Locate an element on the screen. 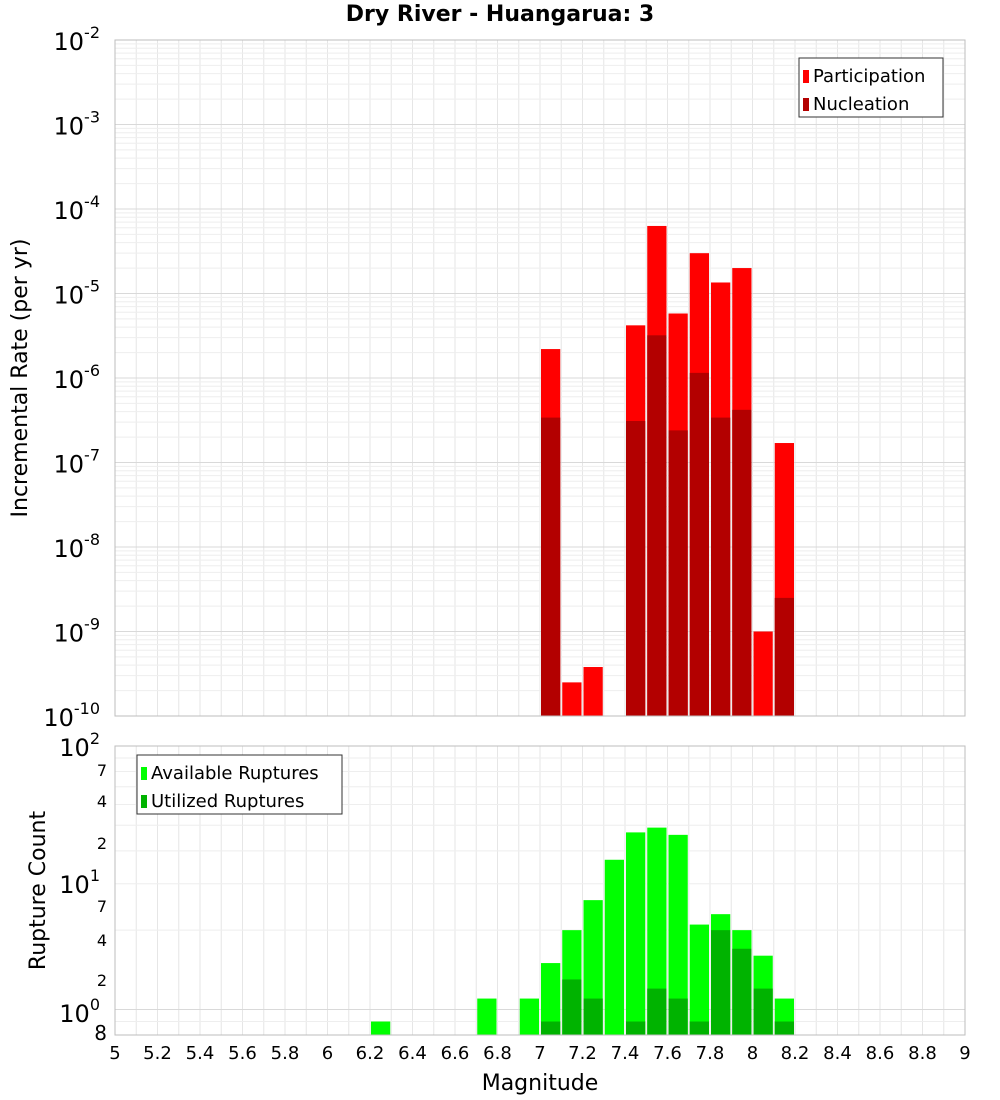 The image size is (1000, 1100). x-tick-label: 6.4 is located at coordinates (412, 1053).